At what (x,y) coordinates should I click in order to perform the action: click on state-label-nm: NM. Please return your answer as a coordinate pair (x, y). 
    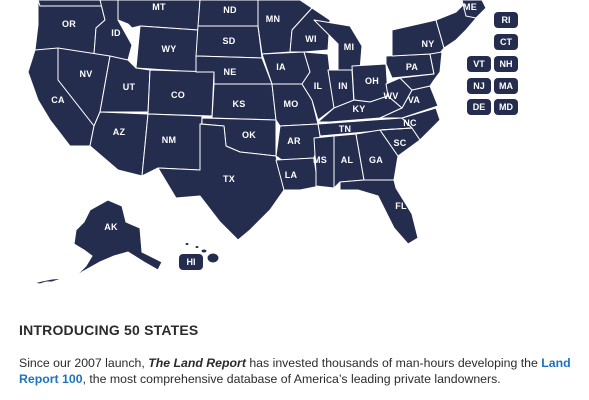
    Looking at the image, I should click on (169, 140).